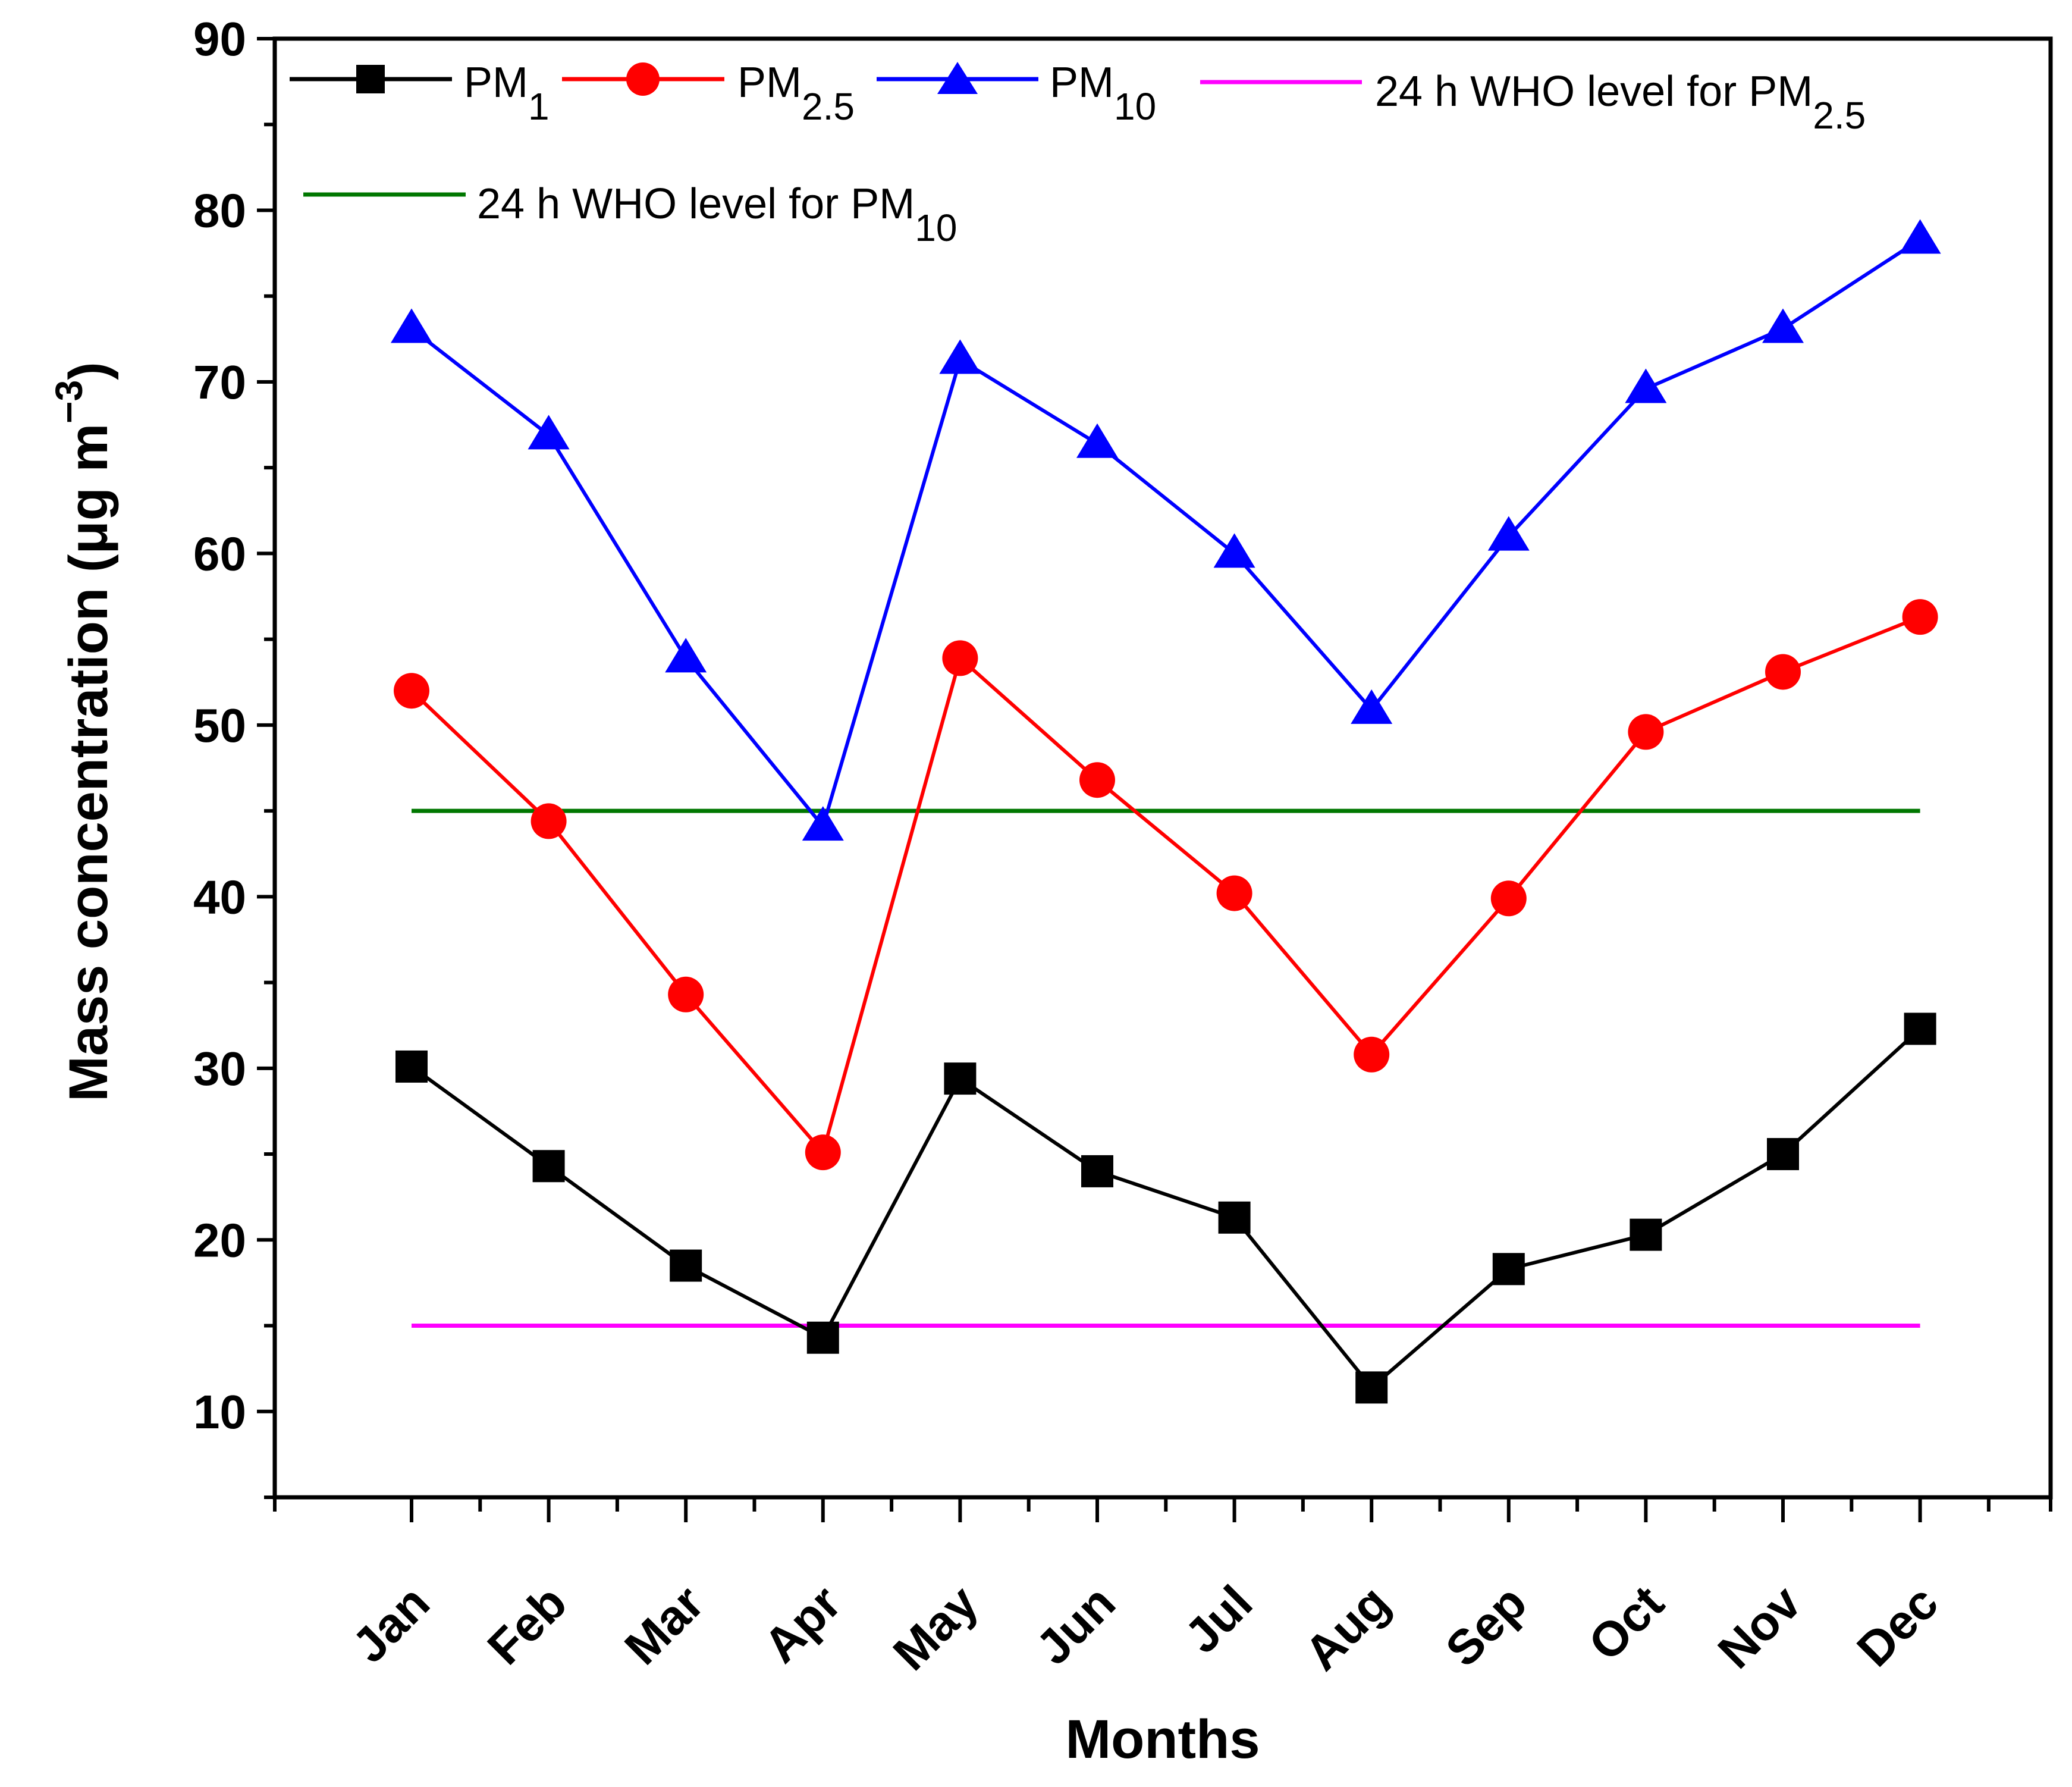 The image size is (2072, 1787). I want to click on legend-item-pm10: PM10, so click(1016, 94).